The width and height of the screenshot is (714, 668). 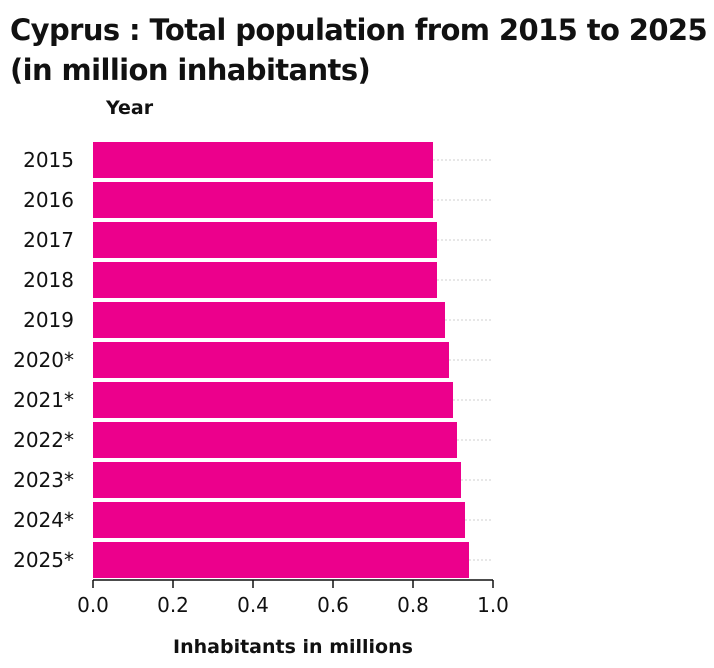 What do you see at coordinates (48, 200) in the screenshot?
I see `y-tick-label: 2016` at bounding box center [48, 200].